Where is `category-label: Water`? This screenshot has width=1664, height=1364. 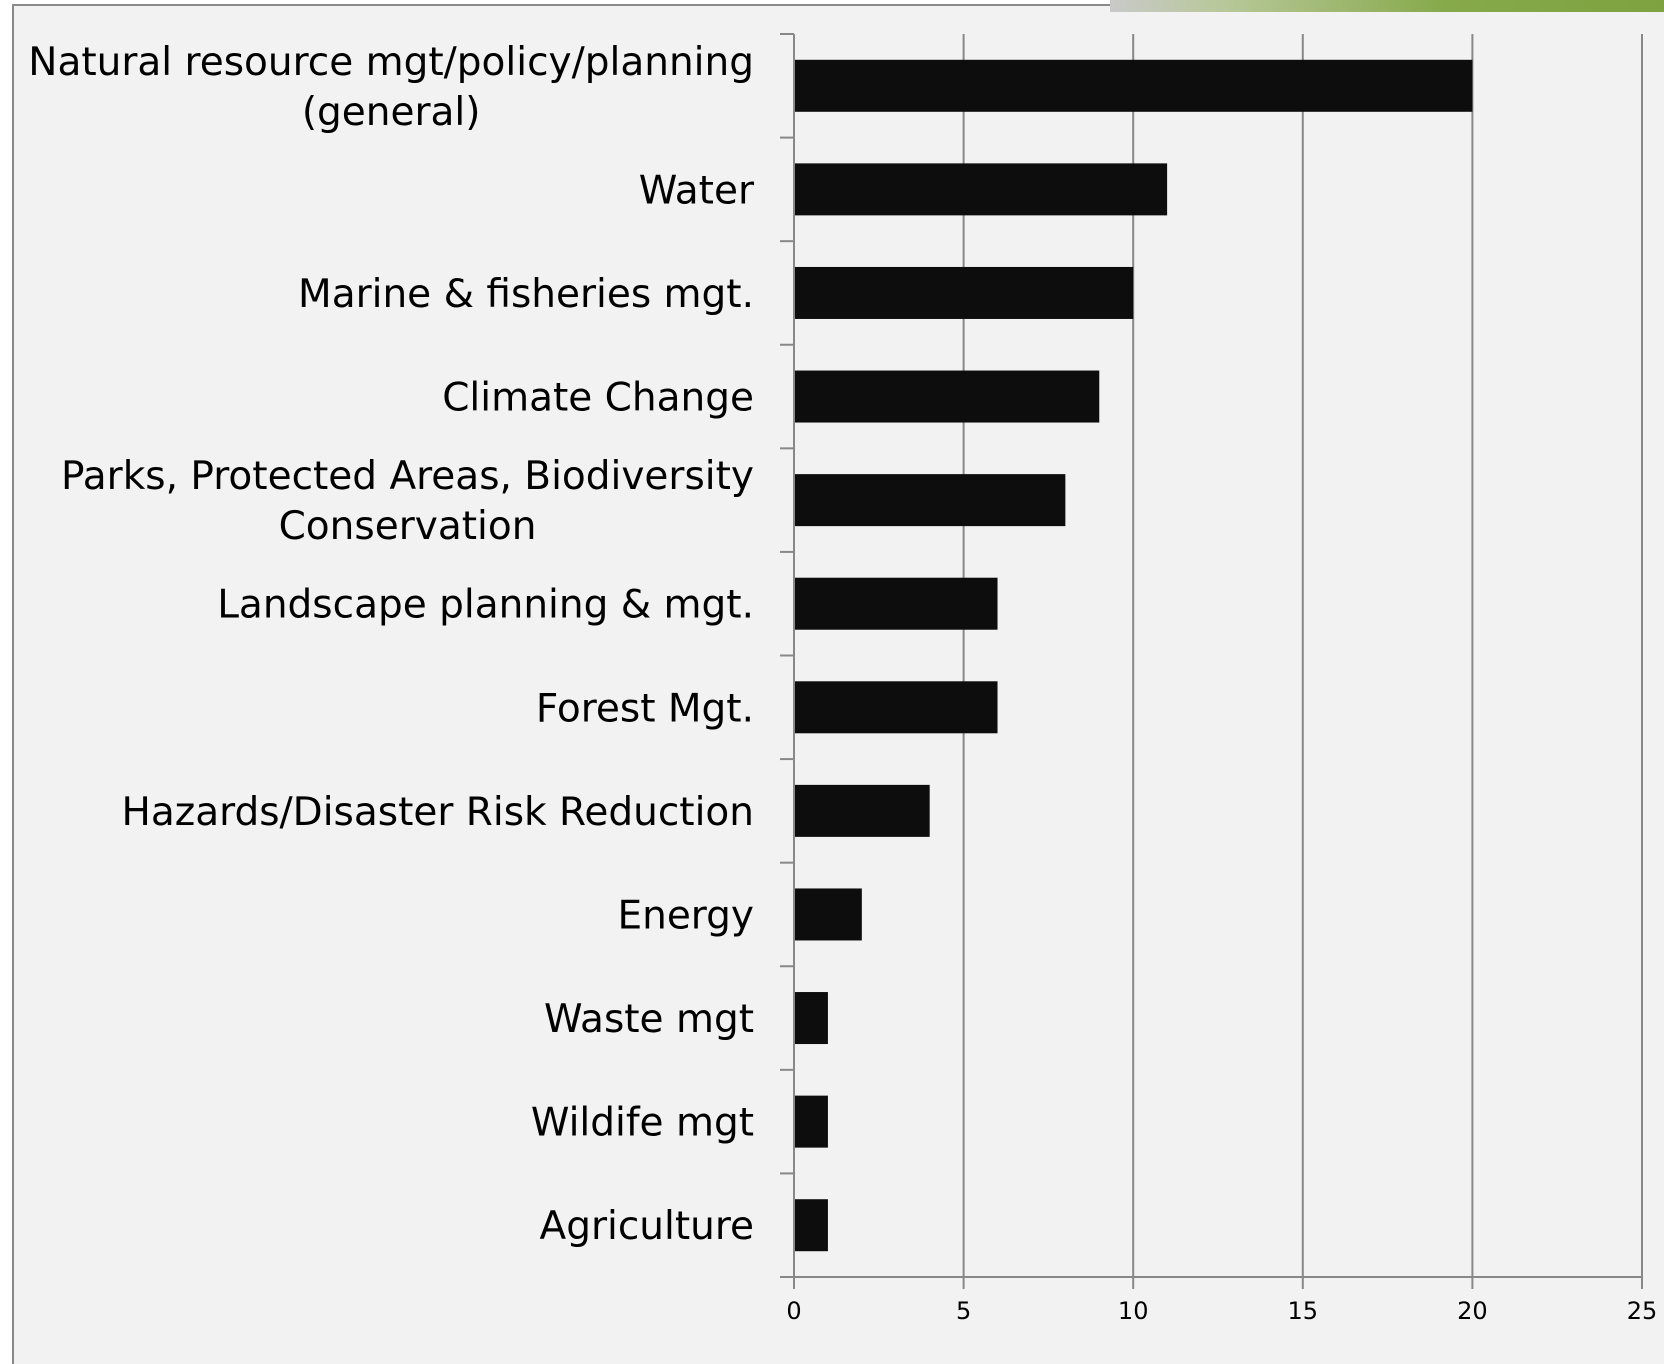
category-label: Water is located at coordinates (697, 190).